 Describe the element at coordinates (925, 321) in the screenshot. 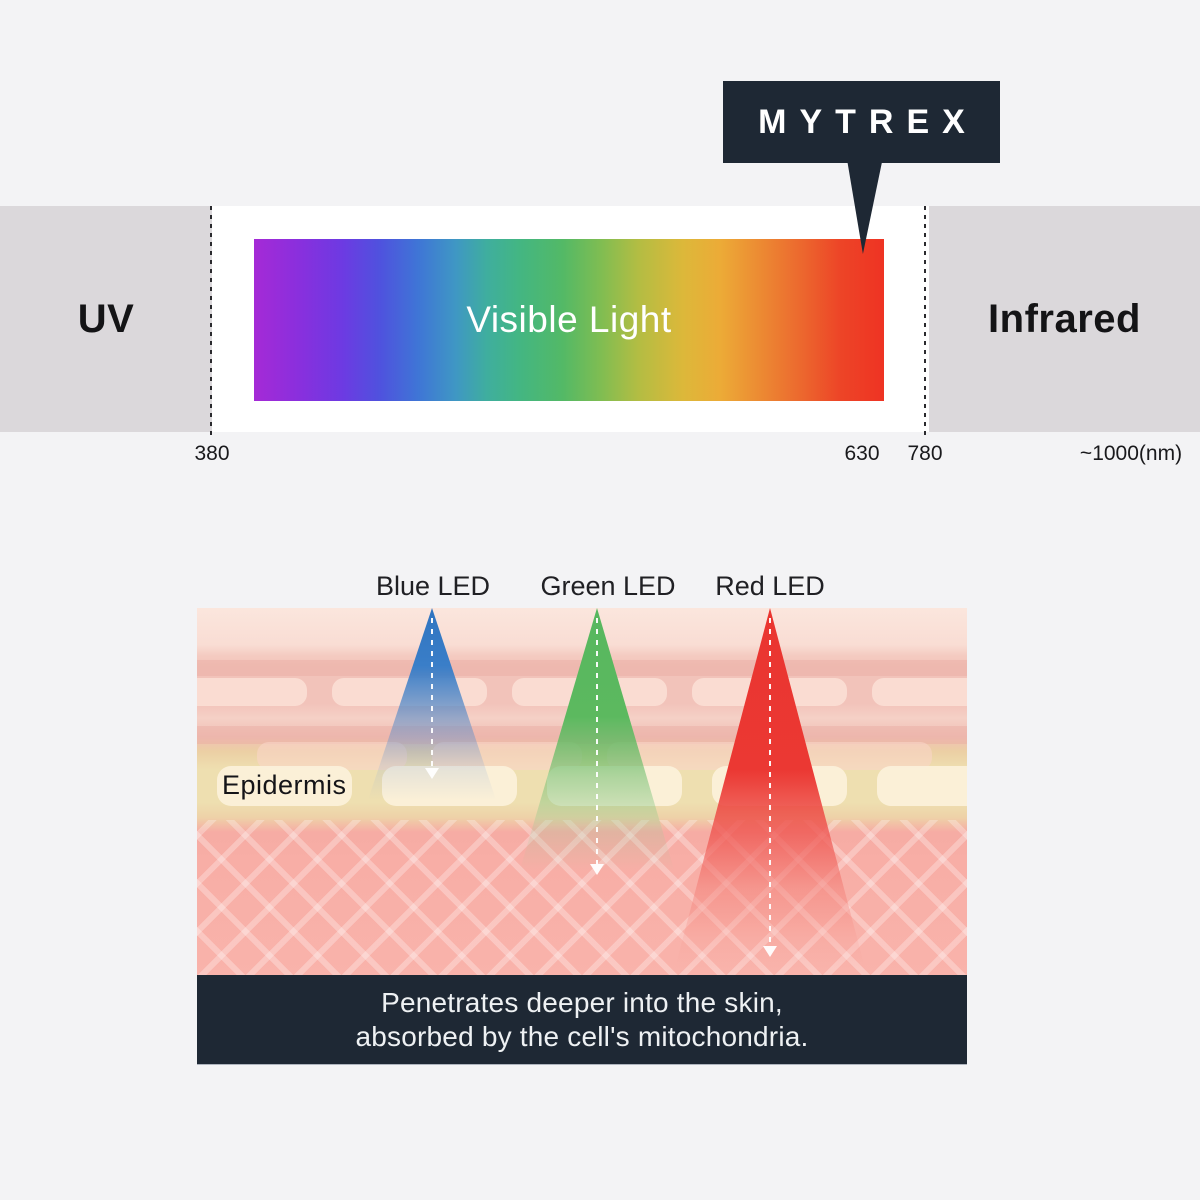

I see `boundary-780-dotted-line` at that location.